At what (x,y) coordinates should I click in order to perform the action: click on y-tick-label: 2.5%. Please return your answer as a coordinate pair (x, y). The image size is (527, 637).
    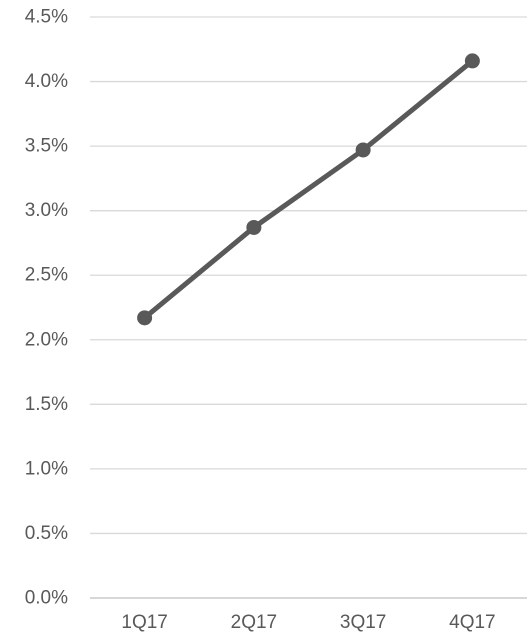
    Looking at the image, I should click on (46, 275).